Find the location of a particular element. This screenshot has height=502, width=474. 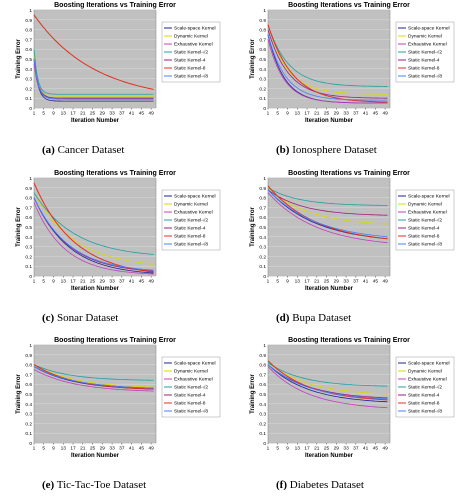

caption-text: Diabetes Dataset is located at coordinates (325, 485).